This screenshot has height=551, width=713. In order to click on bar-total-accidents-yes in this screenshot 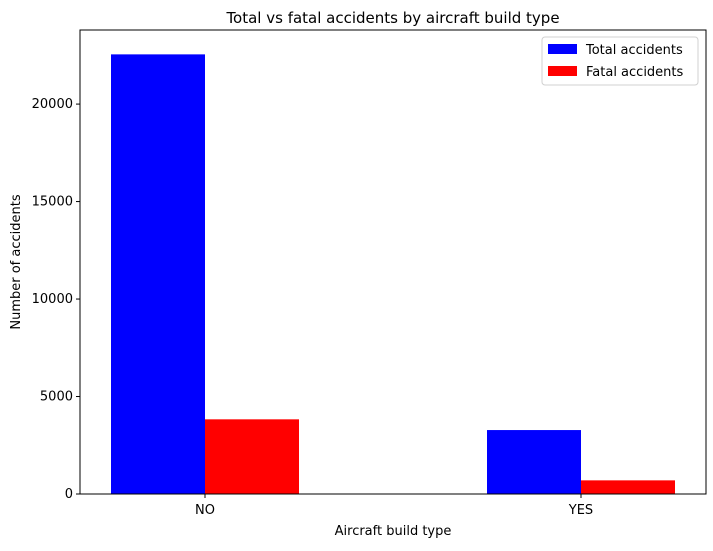, I will do `click(534, 462)`.